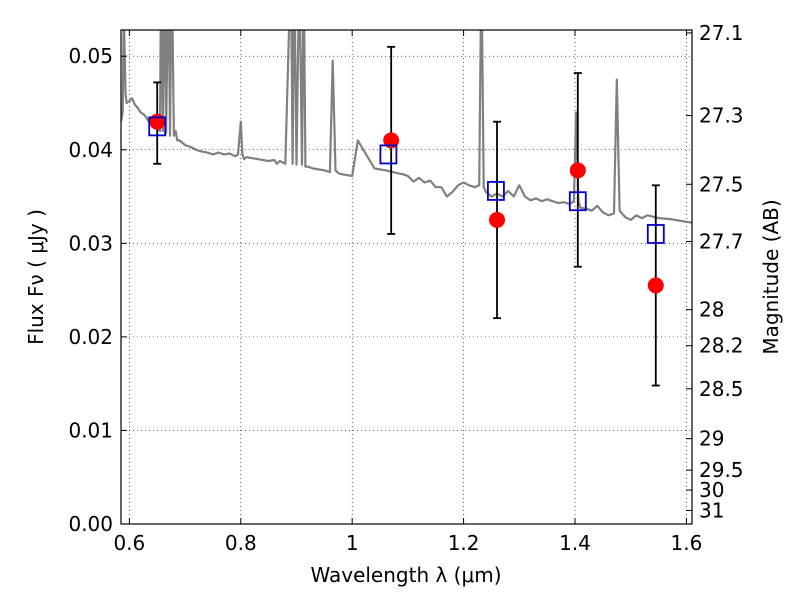 The width and height of the screenshot is (800, 600). Describe the element at coordinates (90, 430) in the screenshot. I see `y-tick-label: 0.01` at that location.